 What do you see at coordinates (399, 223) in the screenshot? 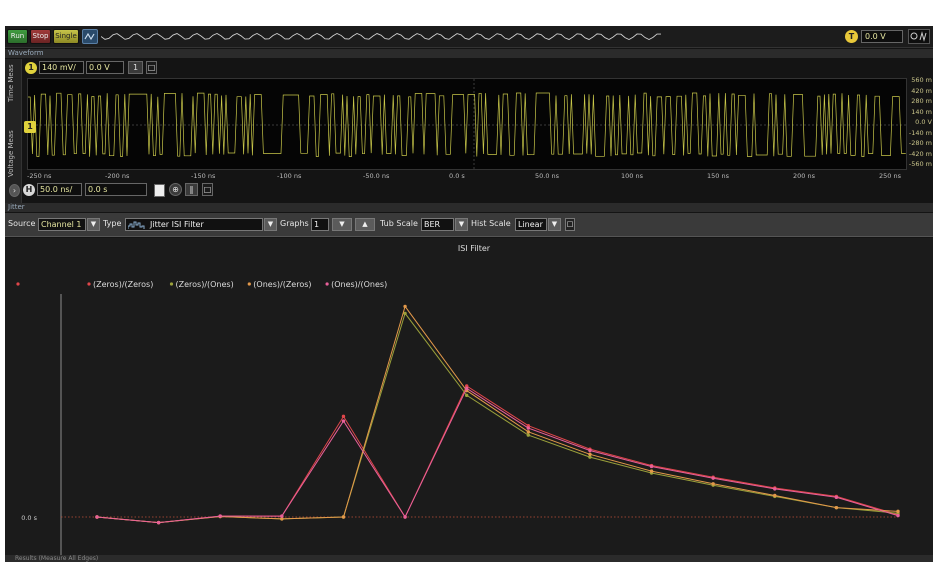
I see `tub-scale-label: Tub Scale` at bounding box center [399, 223].